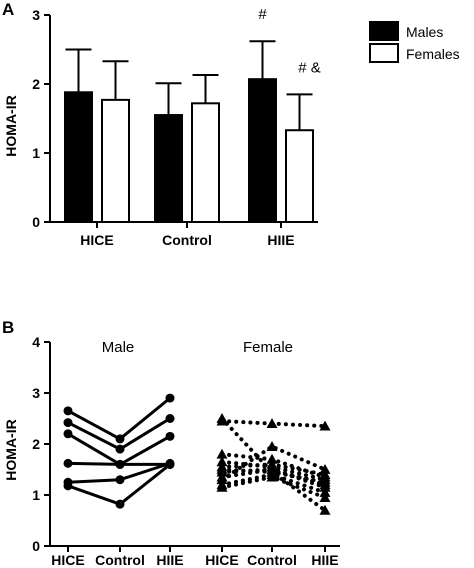 Image resolution: width=474 pixels, height=568 pixels. Describe the element at coordinates (11, 449) in the screenshot. I see `panel-b-ylabel: HOMA-IR` at that location.